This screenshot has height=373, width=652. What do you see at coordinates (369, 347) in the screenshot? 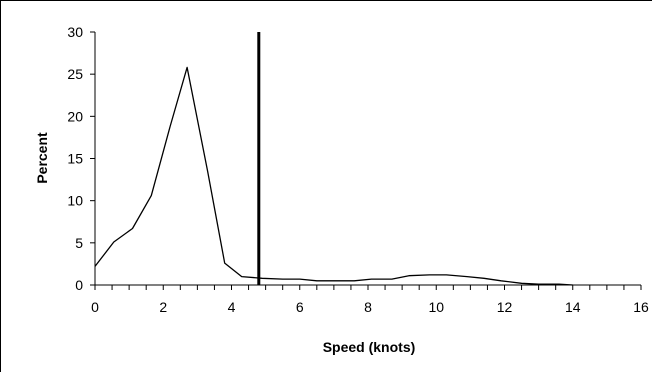
I see `x-axis-title: Speed (knots)` at bounding box center [369, 347].